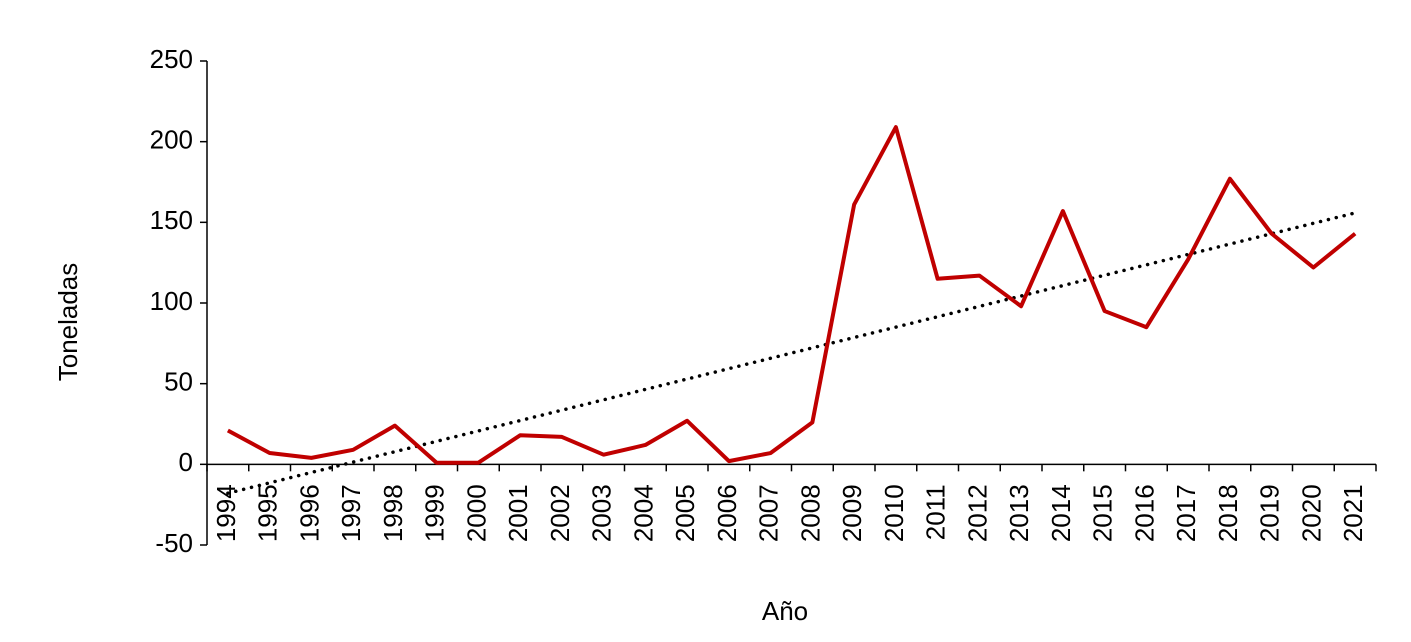 The width and height of the screenshot is (1411, 642). What do you see at coordinates (1353, 513) in the screenshot?
I see `x-tick-label: 2021` at bounding box center [1353, 513].